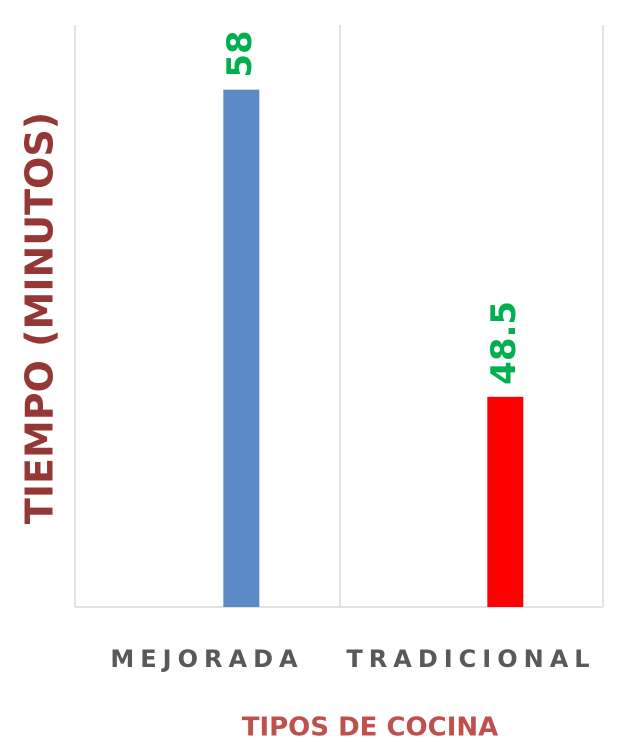 The width and height of the screenshot is (617, 743). What do you see at coordinates (470, 659) in the screenshot?
I see `x-tick-label: TRADICIONAL` at bounding box center [470, 659].